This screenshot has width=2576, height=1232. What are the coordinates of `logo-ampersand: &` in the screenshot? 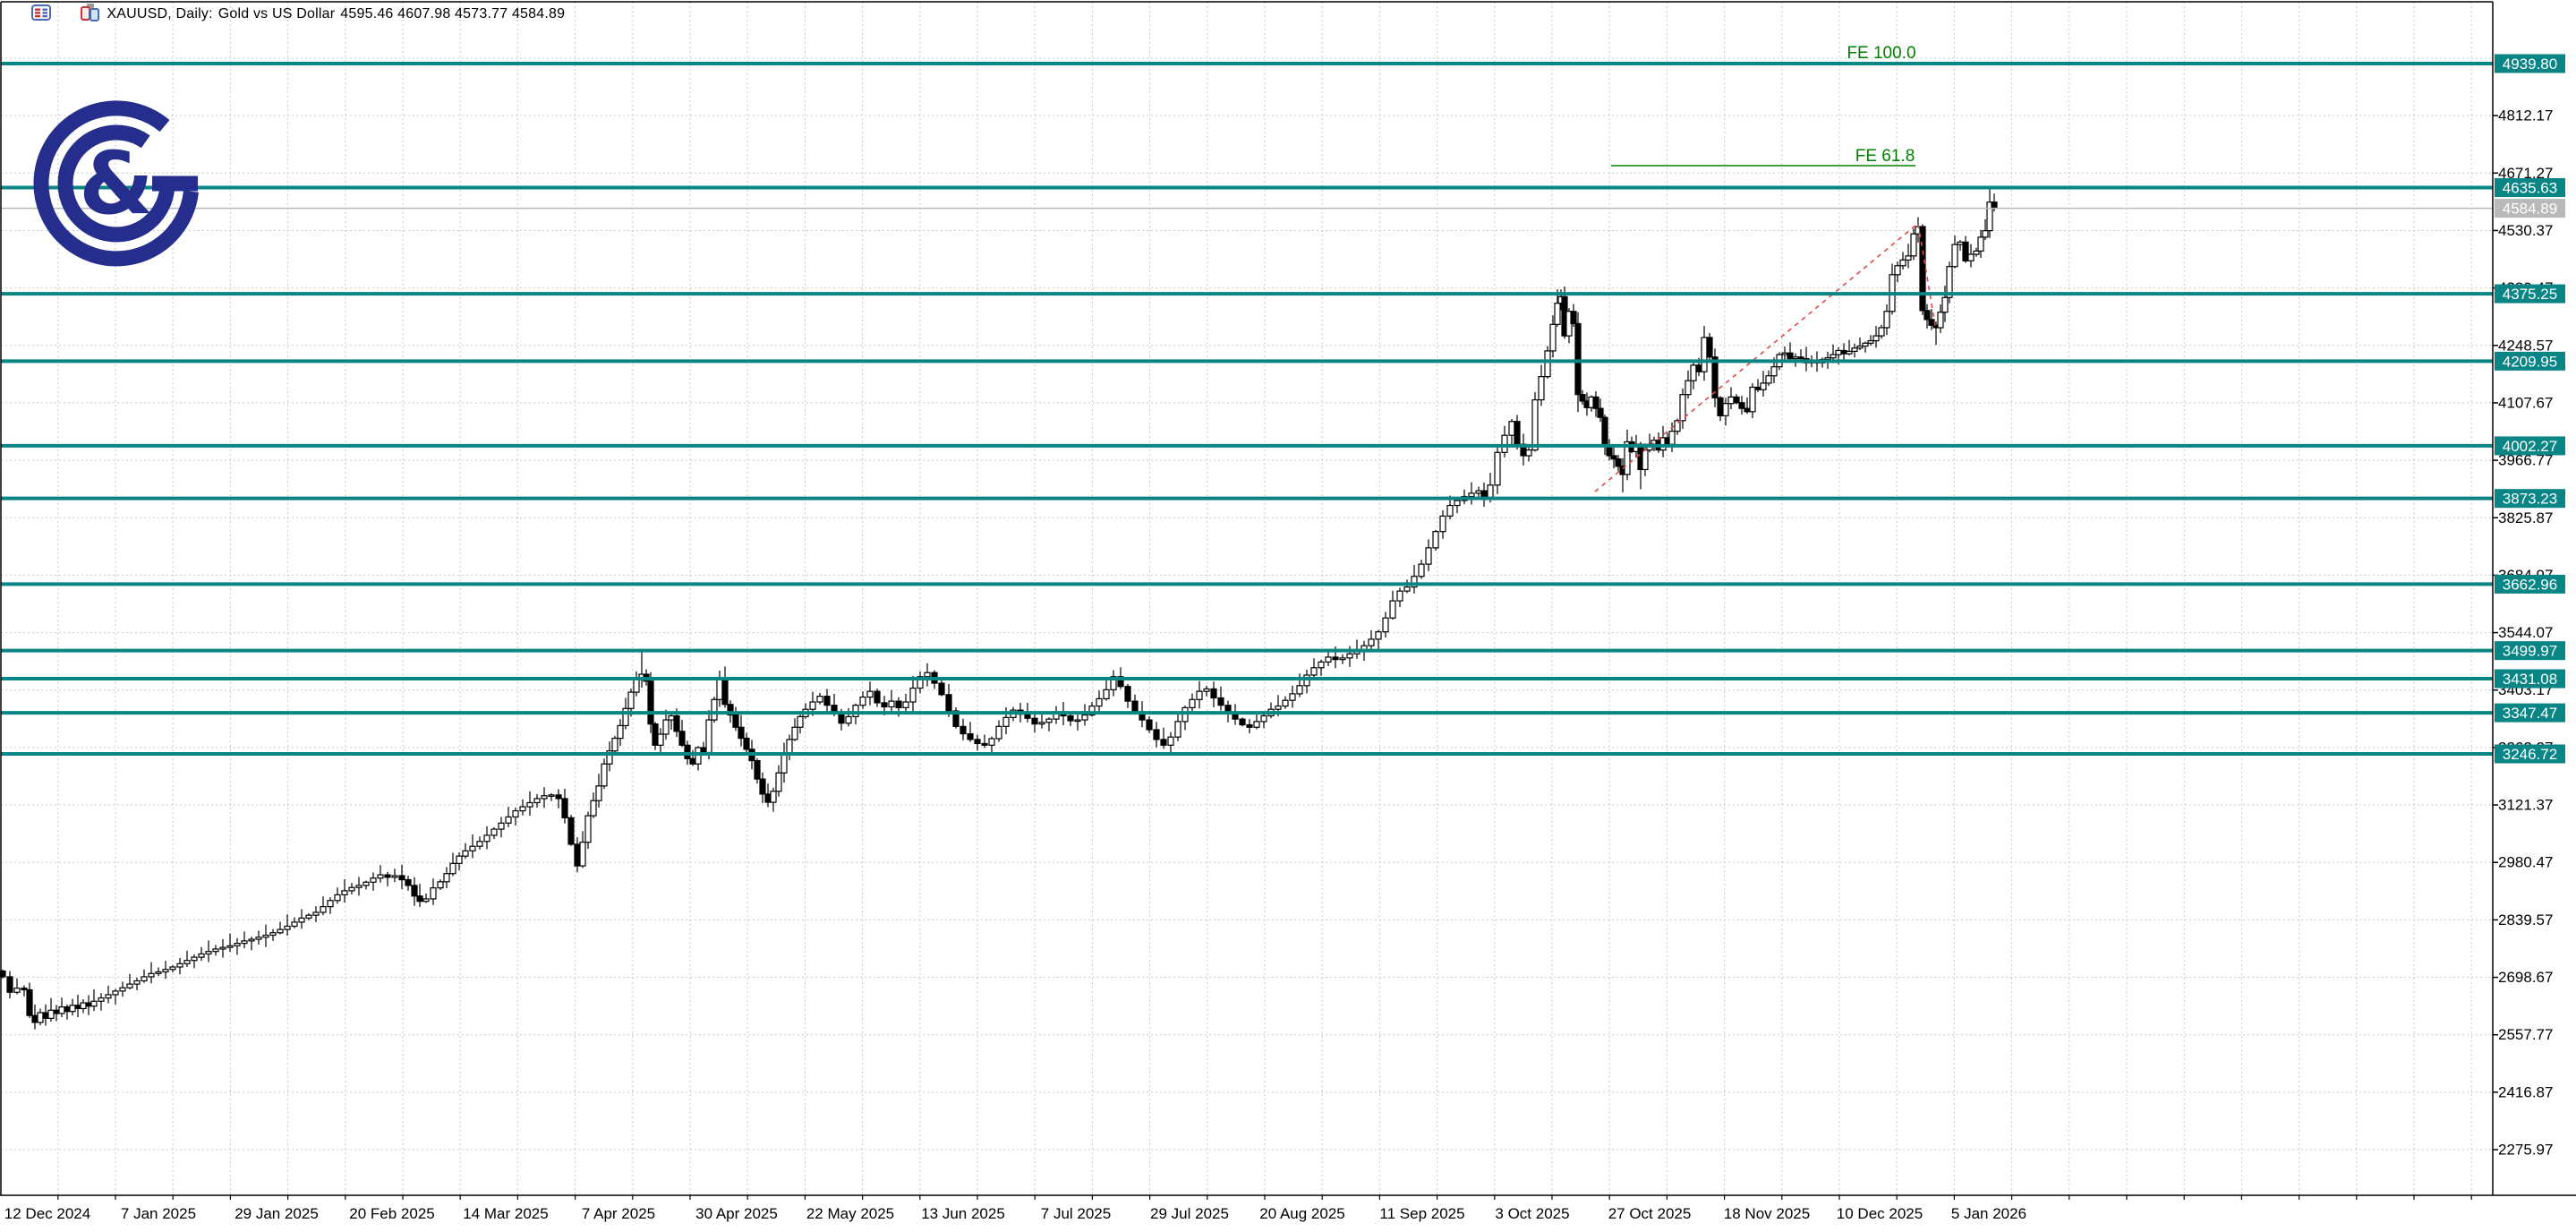 It's located at (116, 183).